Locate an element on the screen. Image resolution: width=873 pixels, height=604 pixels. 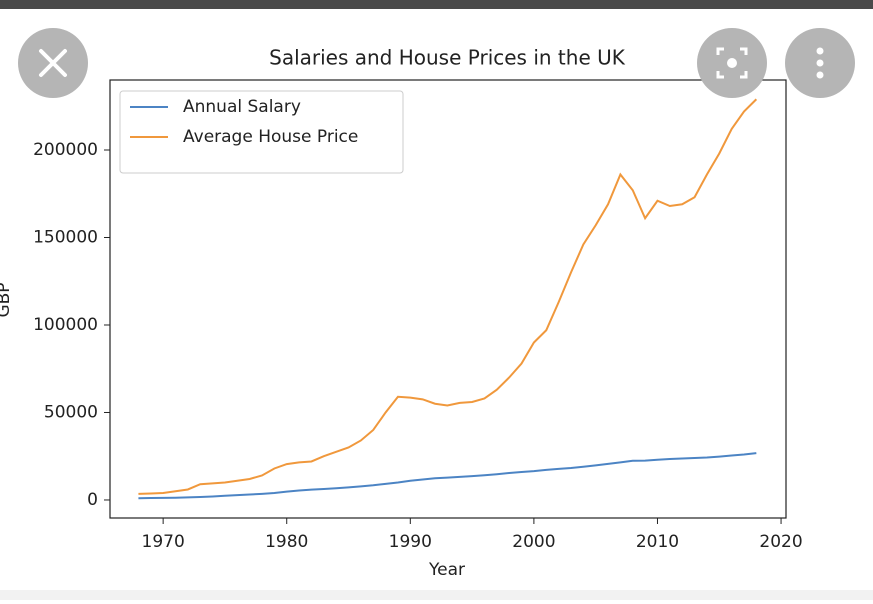
legend-label: Annual Salary is located at coordinates (242, 107).